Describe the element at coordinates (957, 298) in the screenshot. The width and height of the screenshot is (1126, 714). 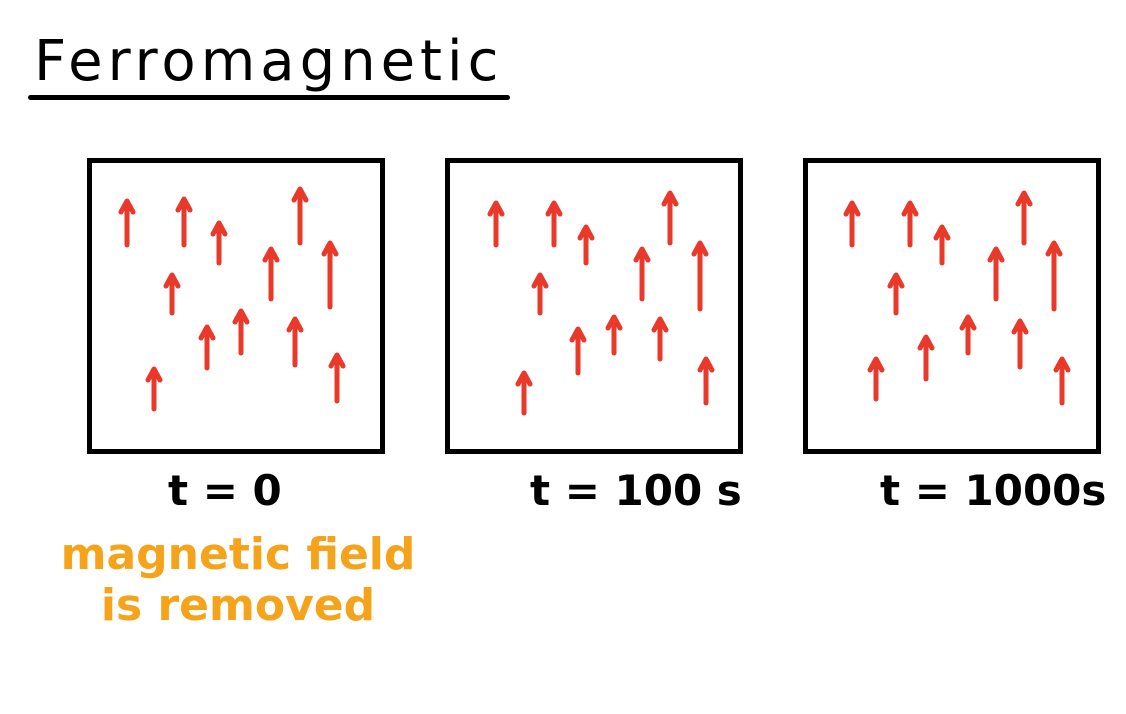
I see `arrow-field-t1000` at that location.